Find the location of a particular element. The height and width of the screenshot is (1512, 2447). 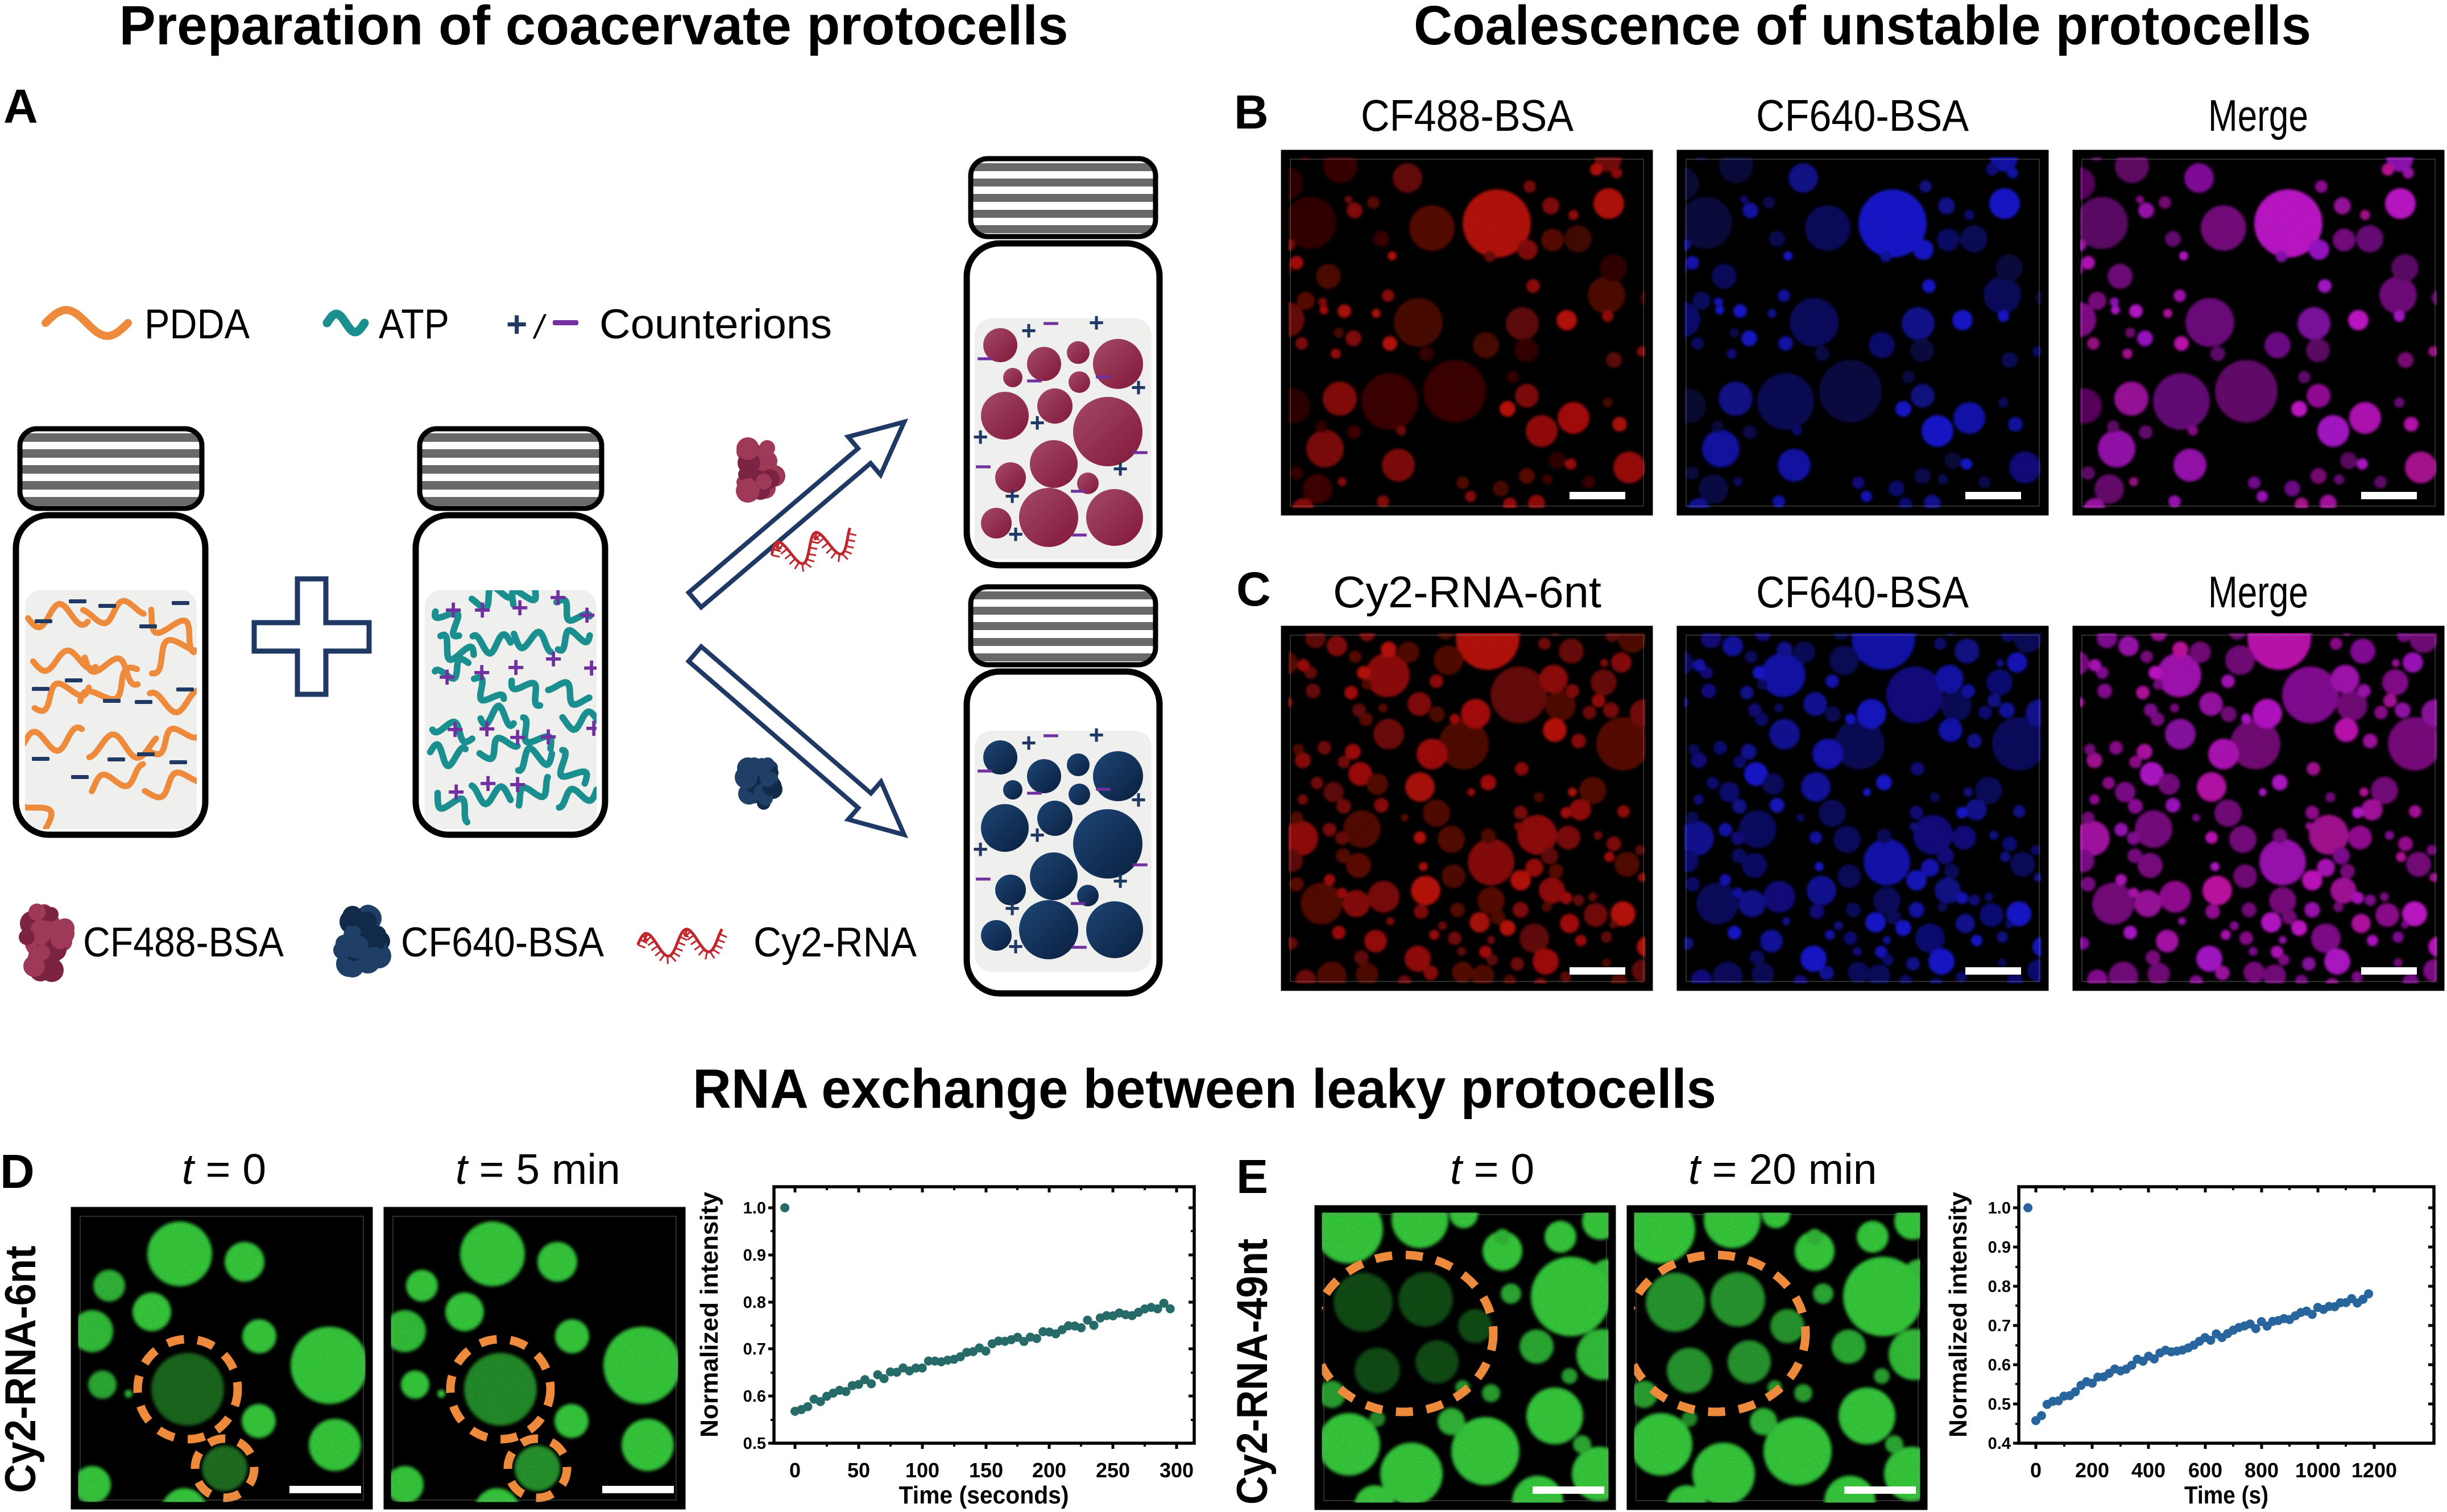

svg-text: 800 is located at coordinates (2262, 1470).